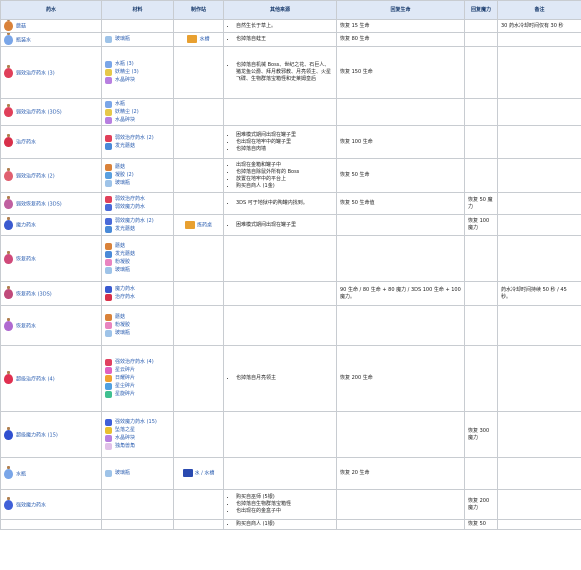 The width and height of the screenshot is (581, 570). Describe the element at coordinates (134, 362) in the screenshot. I see `material-link: 强效治疗药水 (4)` at that location.